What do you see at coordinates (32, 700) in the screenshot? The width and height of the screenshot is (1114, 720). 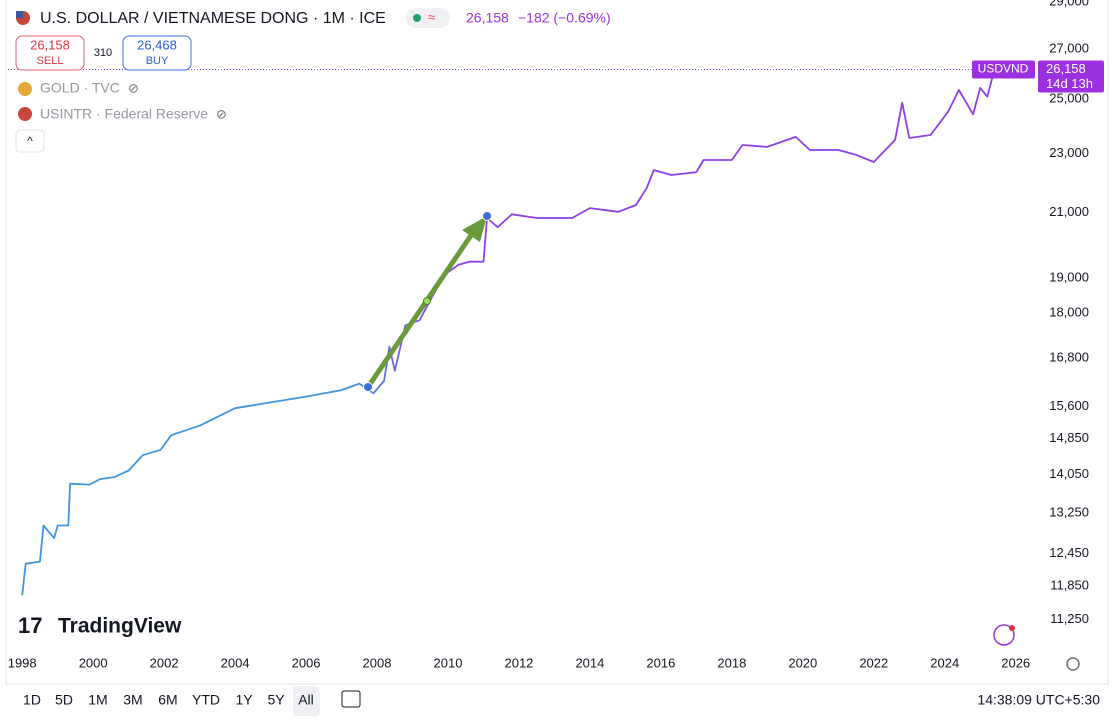 I see `timeframe-button: 1D` at bounding box center [32, 700].